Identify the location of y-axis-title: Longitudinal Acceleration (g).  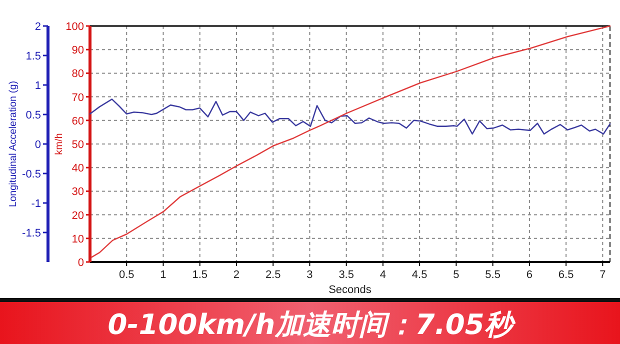
(13, 144).